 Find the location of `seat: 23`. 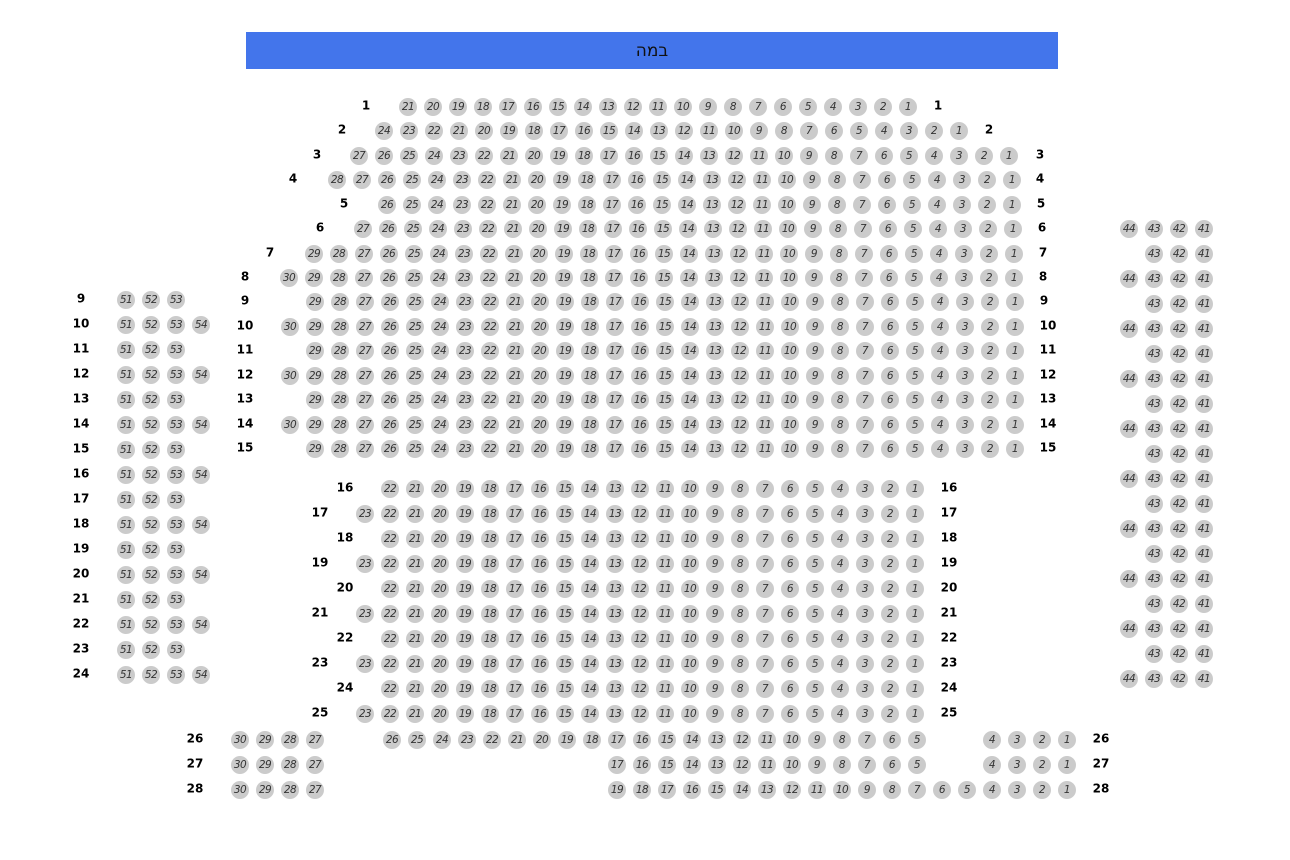

seat: 23 is located at coordinates (464, 253).